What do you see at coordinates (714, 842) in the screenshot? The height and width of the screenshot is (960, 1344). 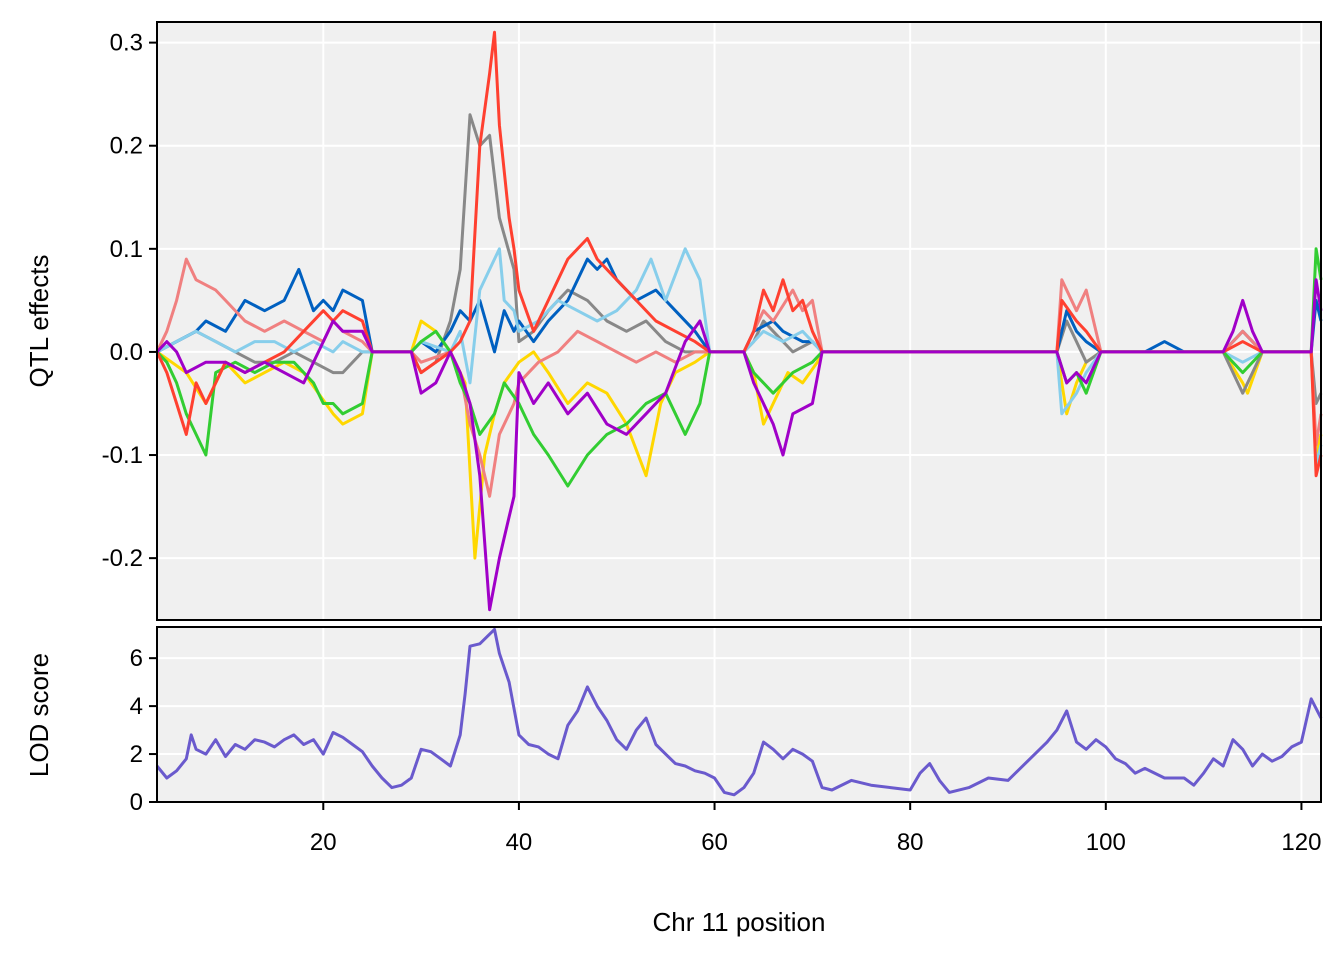 I see `x-tick-label: 60` at bounding box center [714, 842].